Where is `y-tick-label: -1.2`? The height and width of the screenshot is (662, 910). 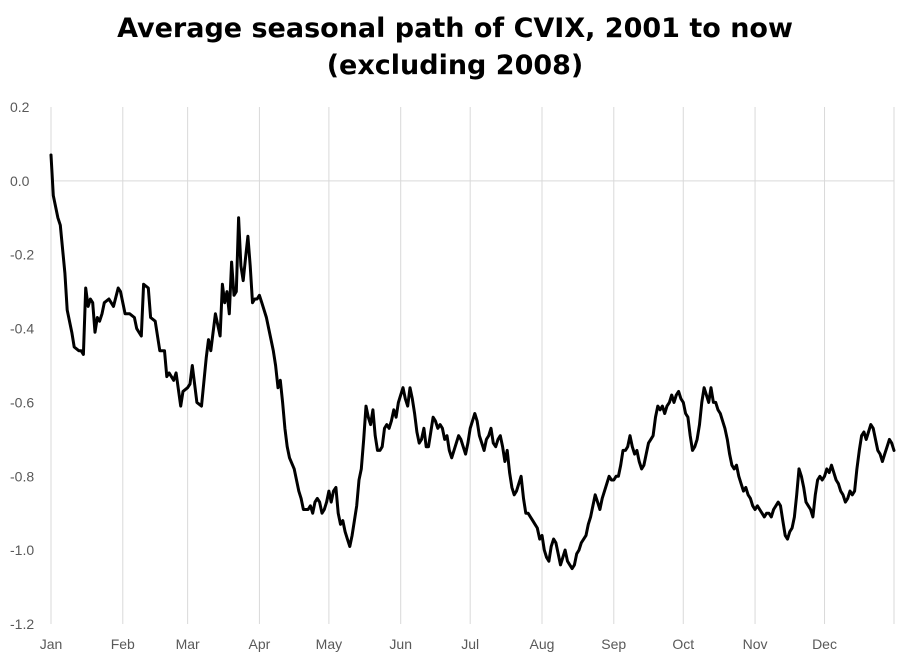
y-tick-label: -1.2 is located at coordinates (22, 624).